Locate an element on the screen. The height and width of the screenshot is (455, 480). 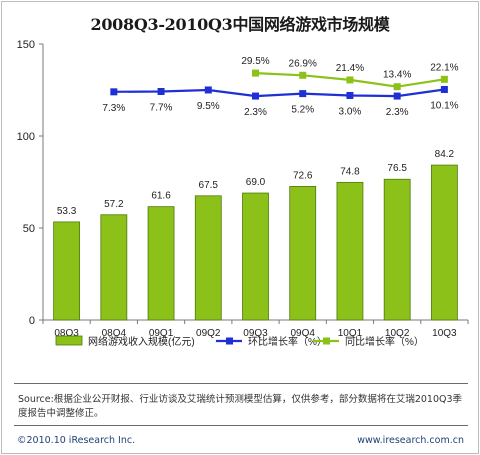
copyright-text: ©2010.10 iResearch Inc. is located at coordinates (76, 440).